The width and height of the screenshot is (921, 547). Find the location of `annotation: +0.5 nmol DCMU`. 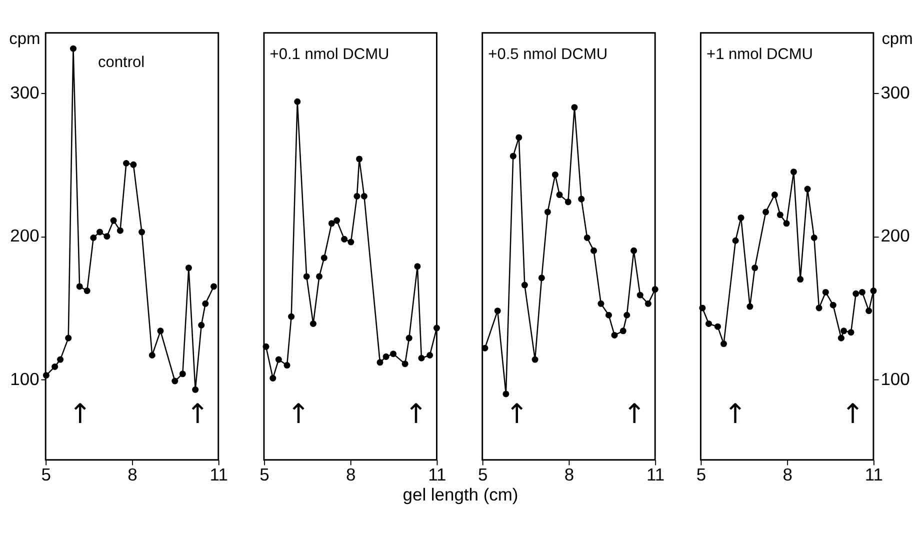

annotation: +0.5 nmol DCMU is located at coordinates (548, 55).